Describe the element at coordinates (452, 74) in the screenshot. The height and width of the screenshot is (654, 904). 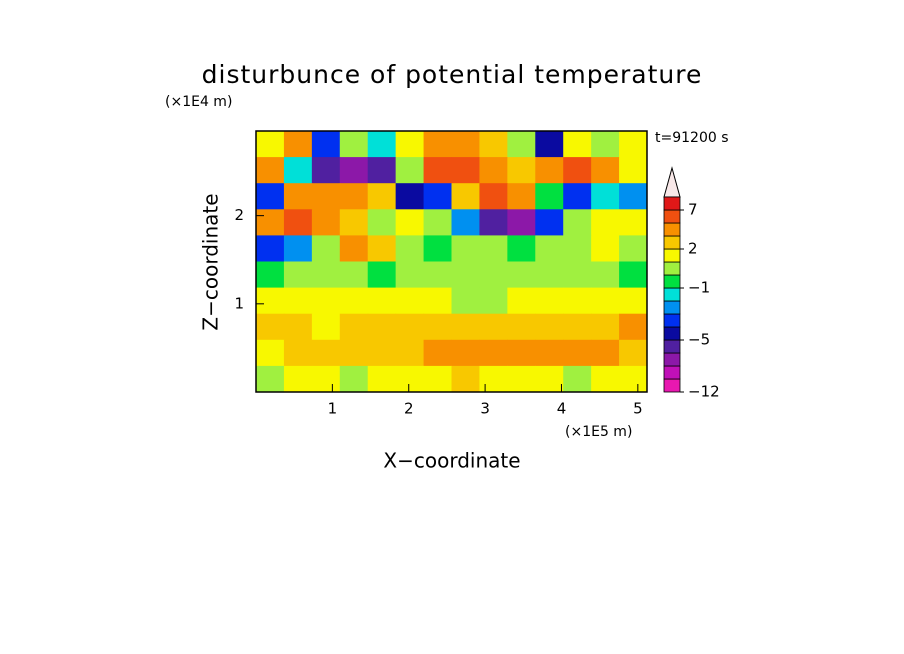
I see `chart-title: disturbunce of potential temperature` at that location.